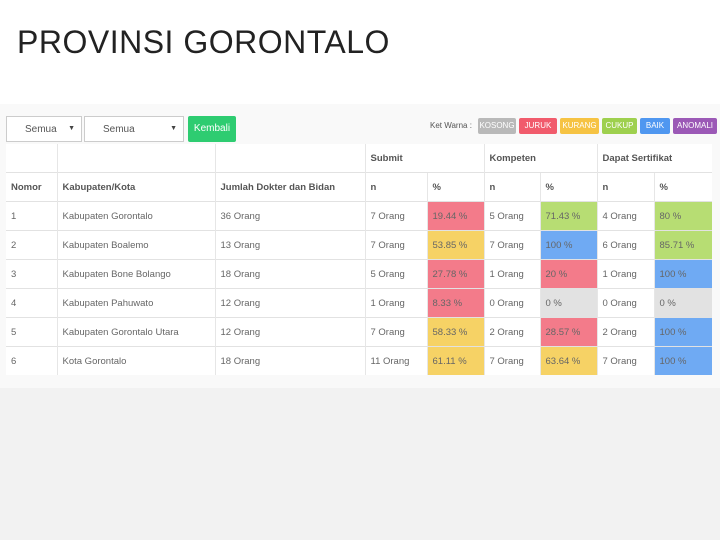 The width and height of the screenshot is (720, 540). I want to click on row-kompeten-n: 1 Orang, so click(511, 274).